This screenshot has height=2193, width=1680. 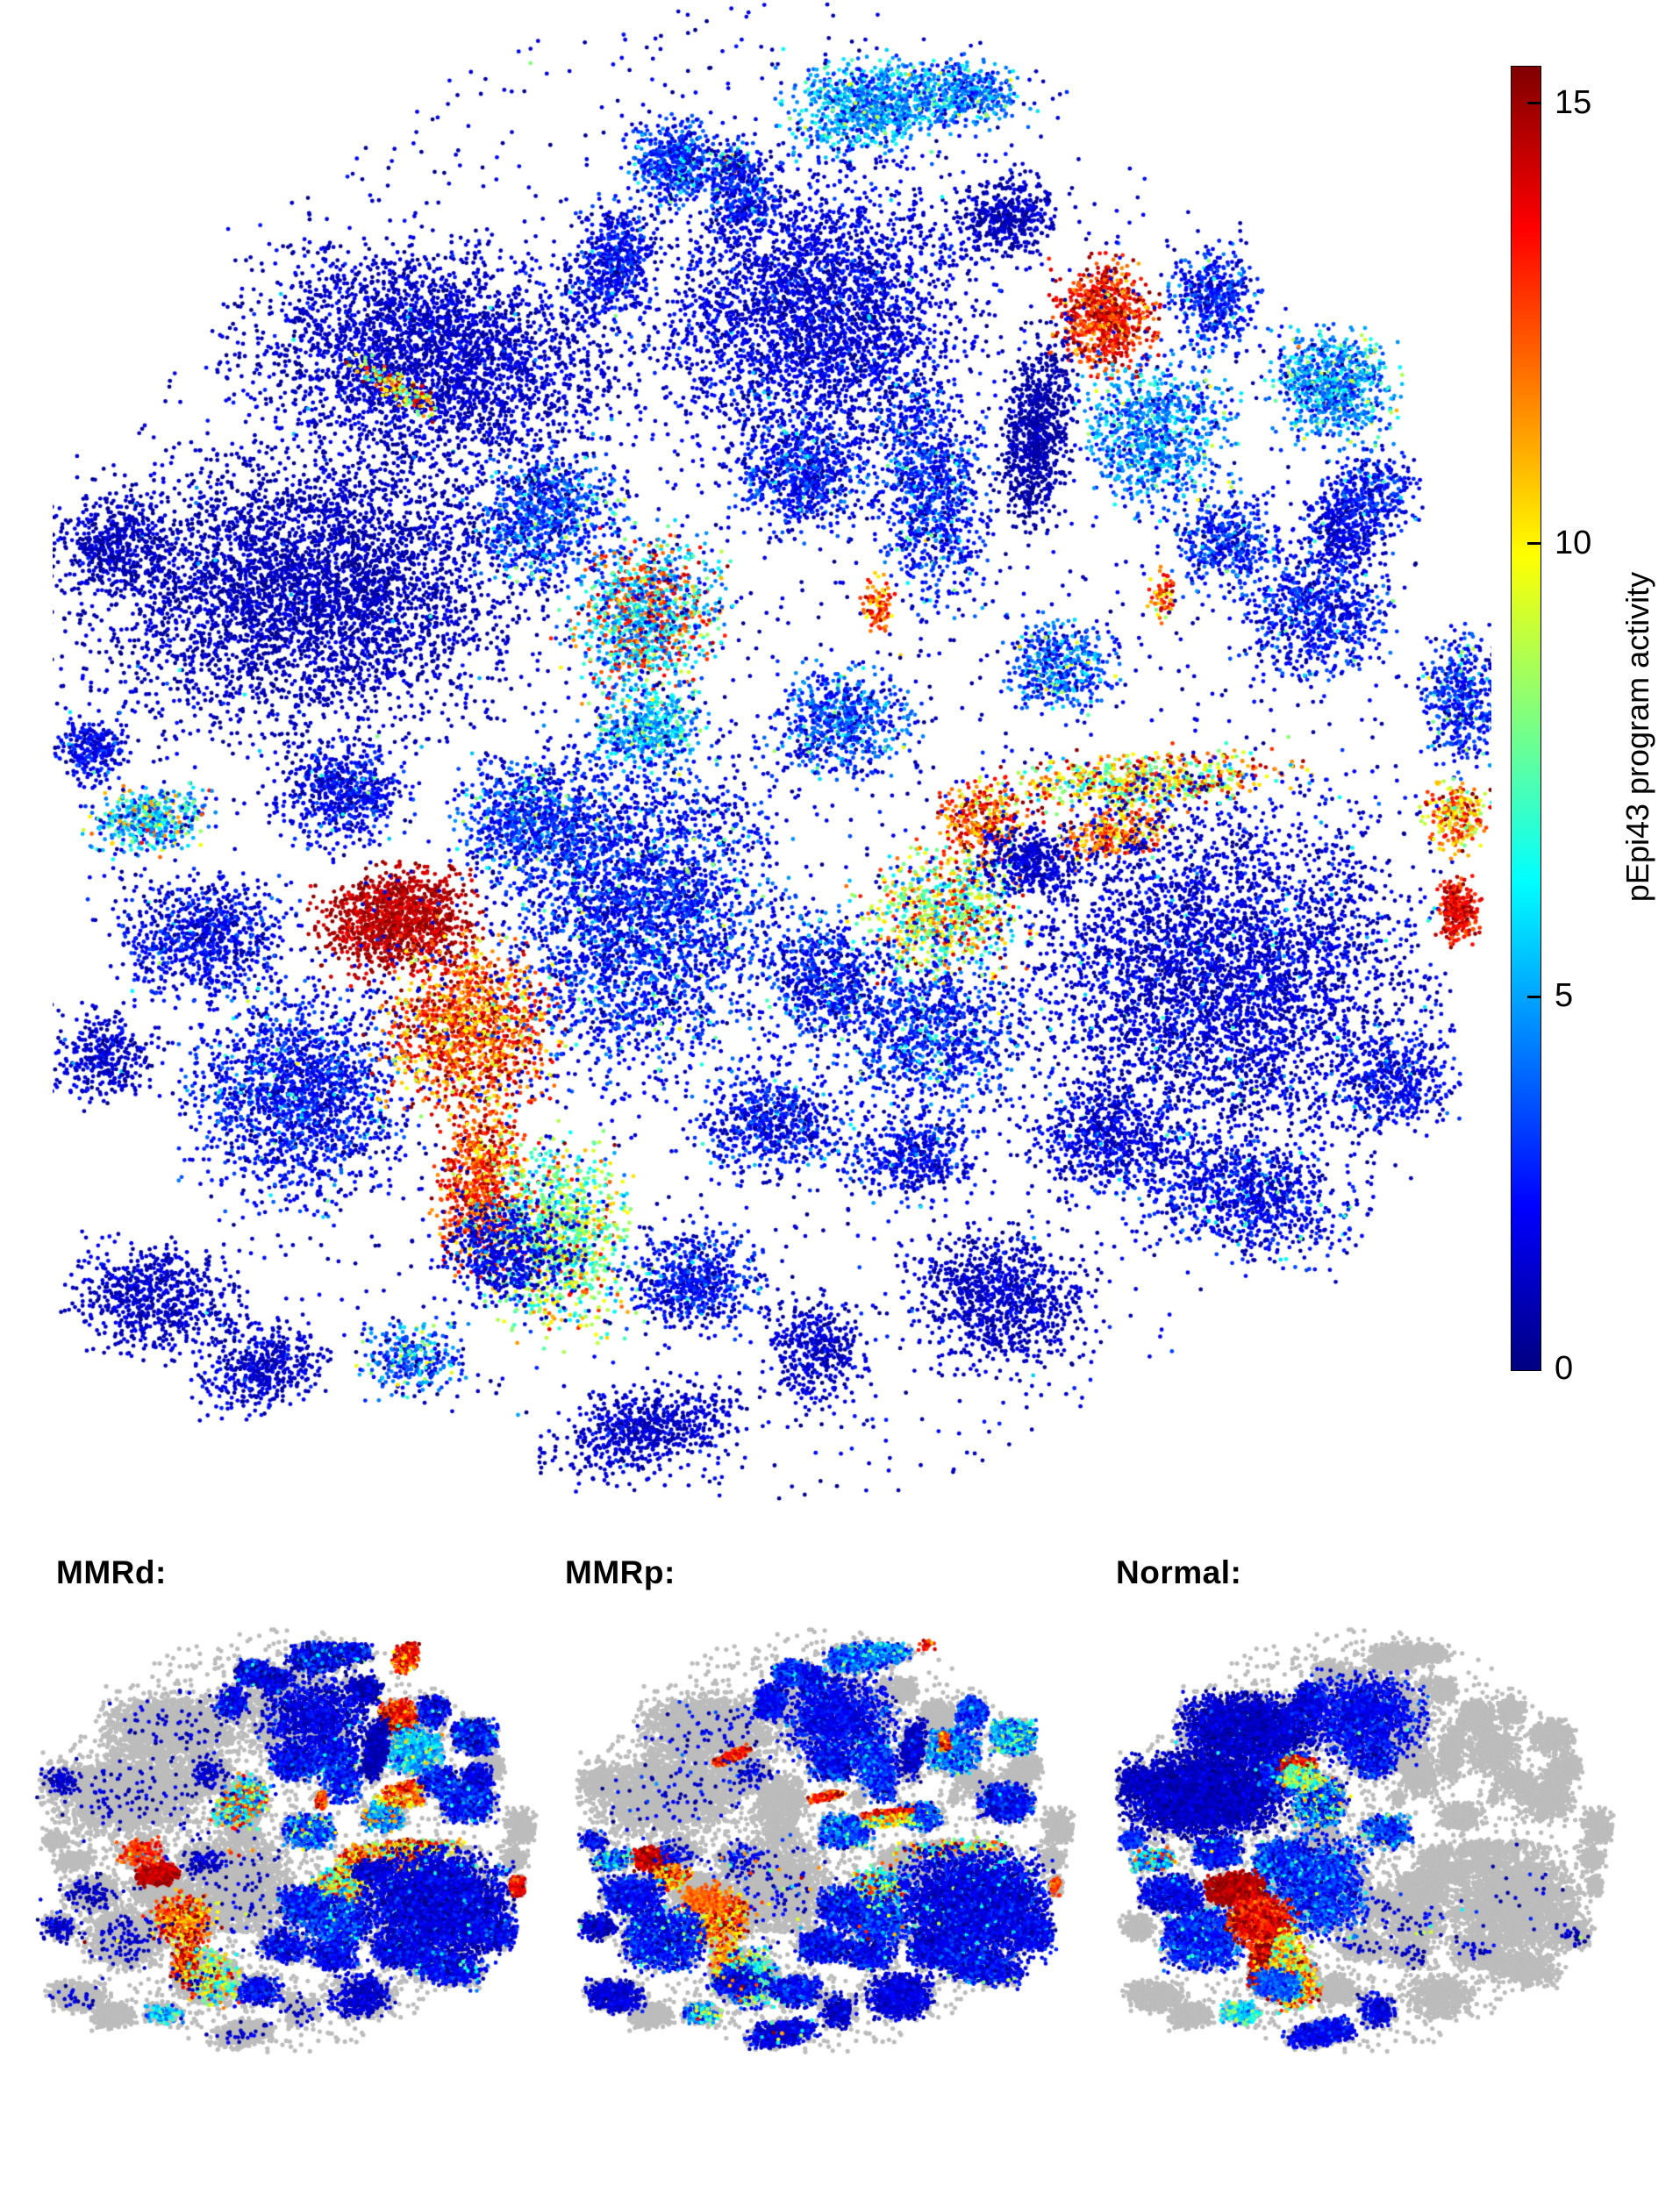 I want to click on colorbar, so click(x=1526, y=718).